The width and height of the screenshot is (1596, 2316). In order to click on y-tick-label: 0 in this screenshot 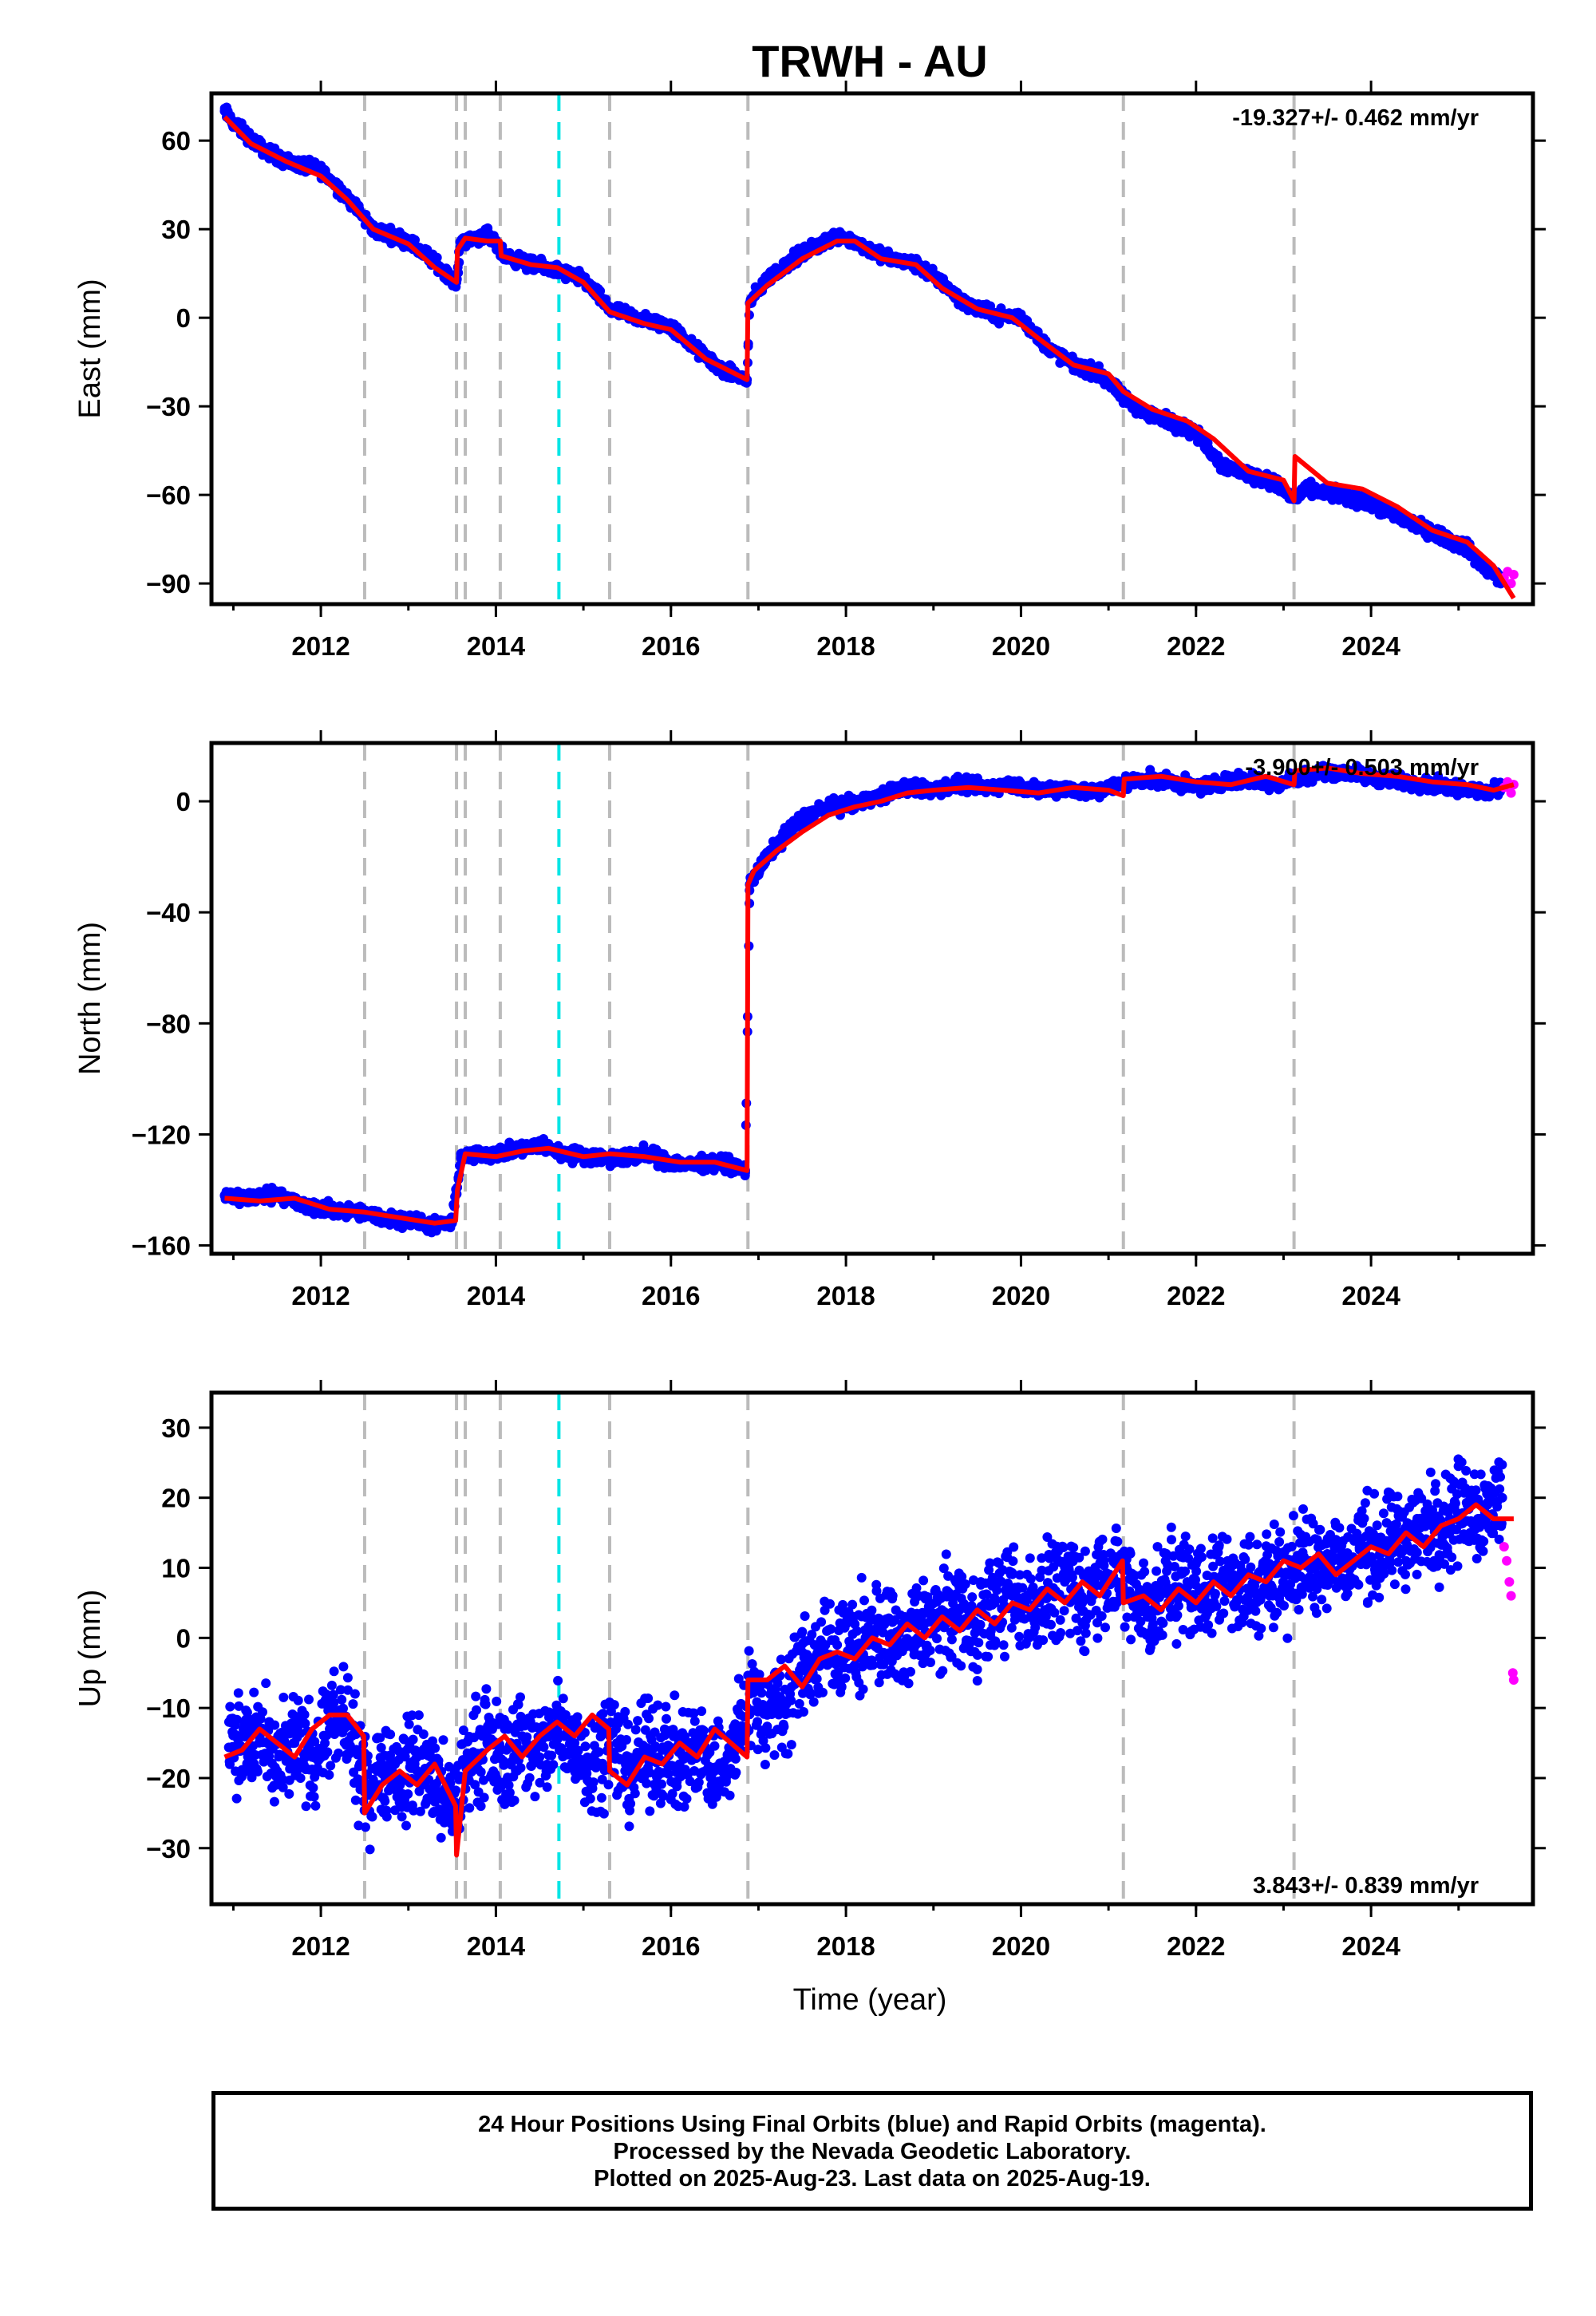, I will do `click(183, 318)`.